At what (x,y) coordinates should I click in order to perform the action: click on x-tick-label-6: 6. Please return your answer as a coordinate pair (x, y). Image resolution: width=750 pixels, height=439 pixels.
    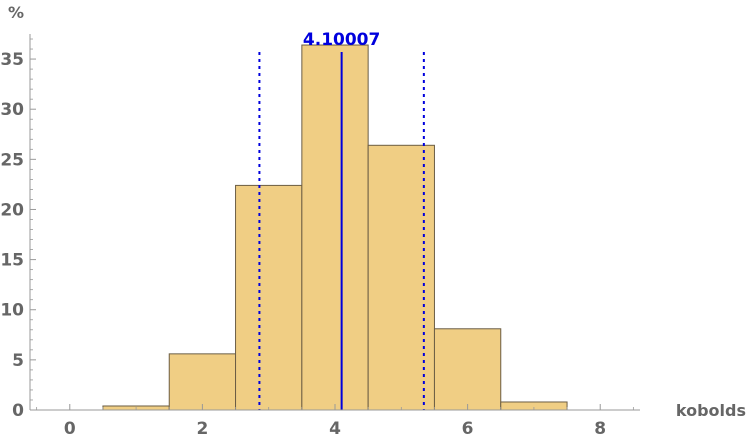
    Looking at the image, I should click on (468, 429).